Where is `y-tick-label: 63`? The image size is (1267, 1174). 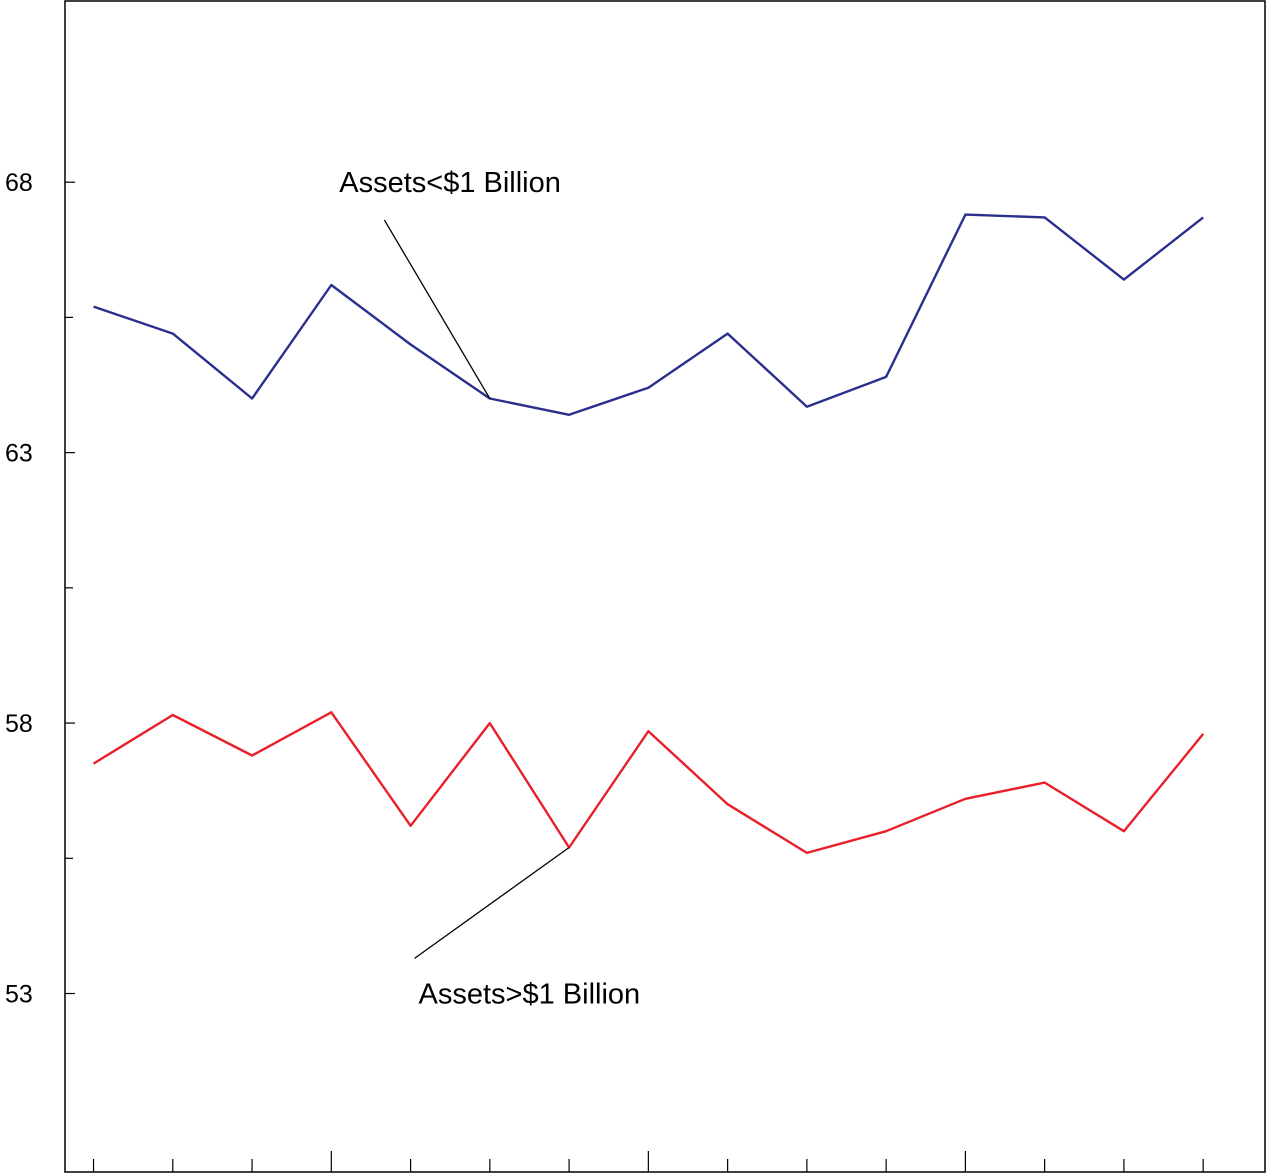
y-tick-label: 63 is located at coordinates (19, 454).